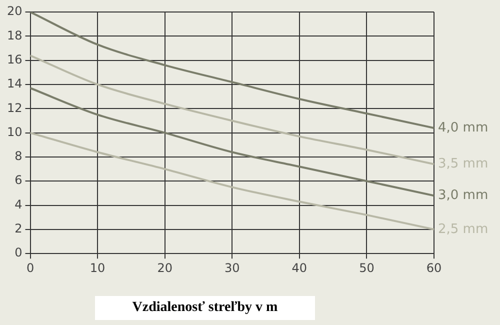  What do you see at coordinates (14, 59) in the screenshot?
I see `y-tick-label: 16` at bounding box center [14, 59].